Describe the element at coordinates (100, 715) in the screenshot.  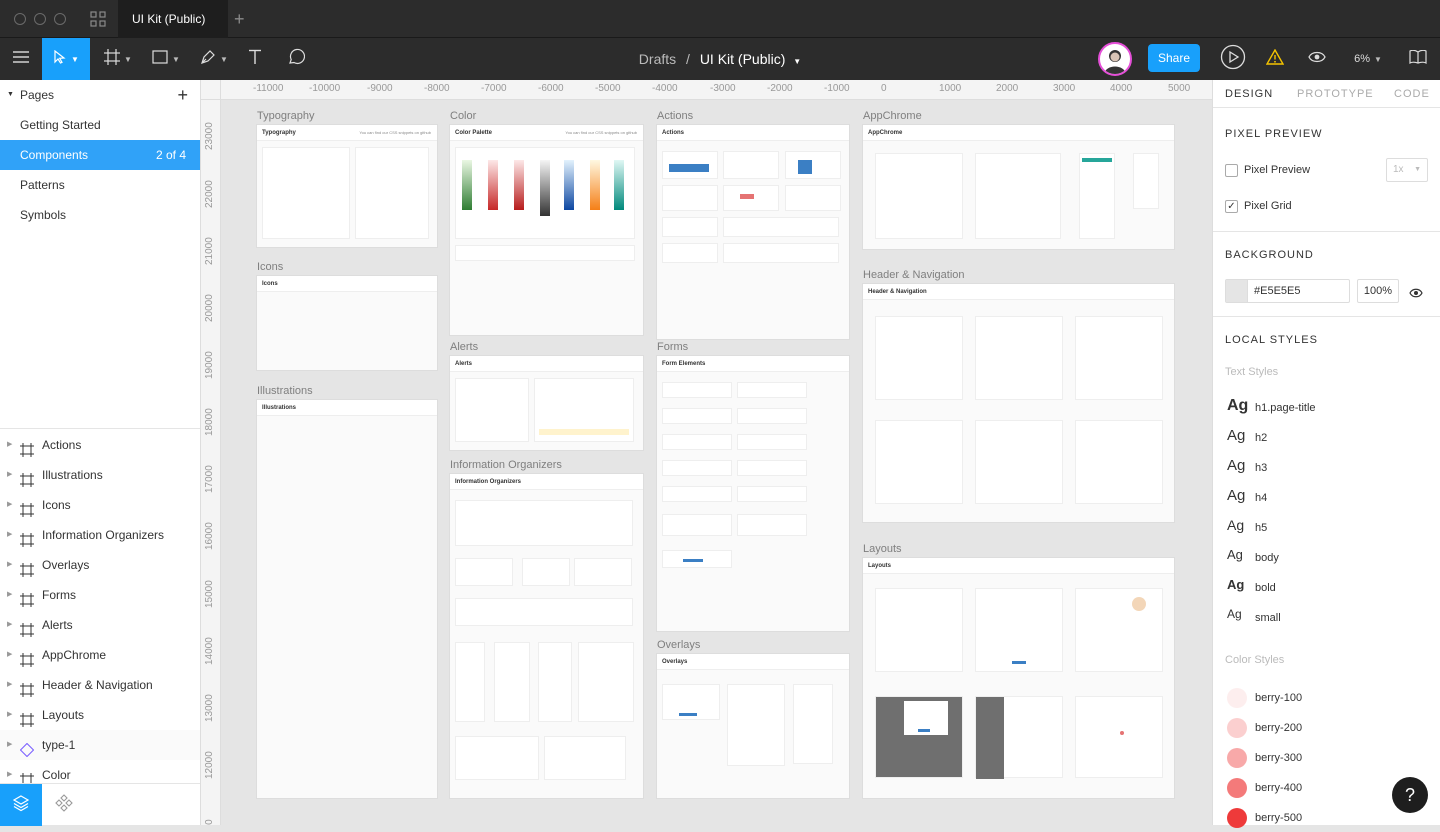
I see `layer-layouts: ▶ Layouts` at that location.